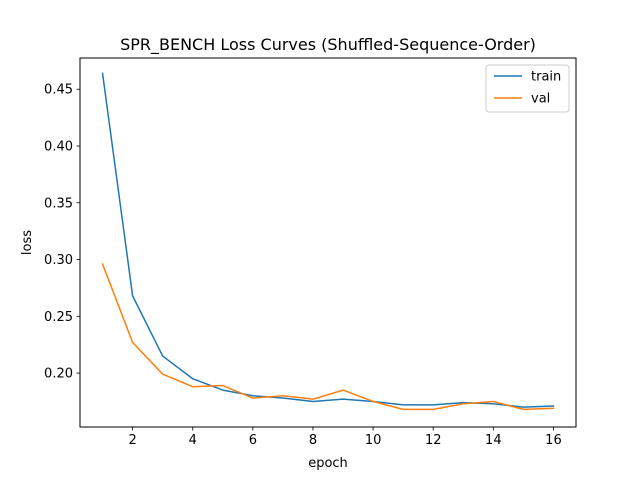  I want to click on x-tick-label: 4, so click(193, 440).